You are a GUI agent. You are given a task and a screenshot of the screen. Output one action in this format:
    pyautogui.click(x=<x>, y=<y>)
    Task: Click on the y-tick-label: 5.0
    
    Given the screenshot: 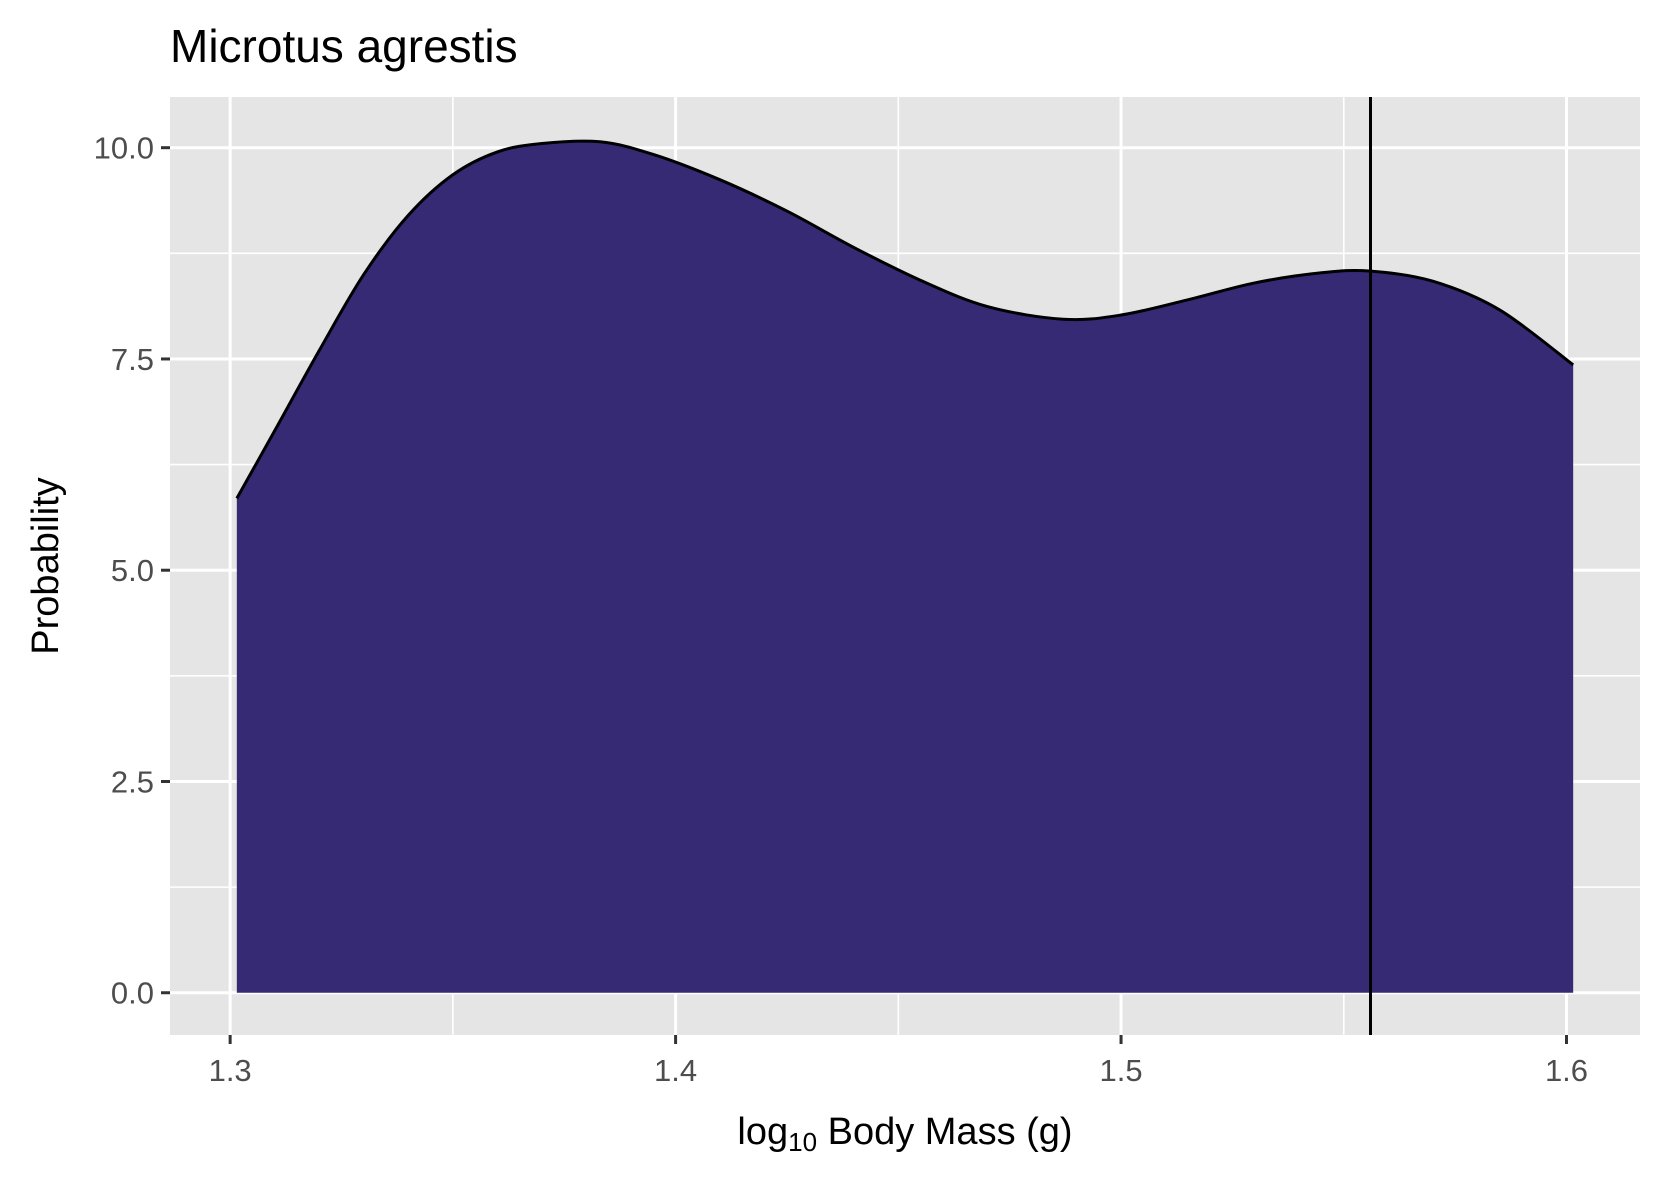 What is the action you would take?
    pyautogui.click(x=132, y=570)
    